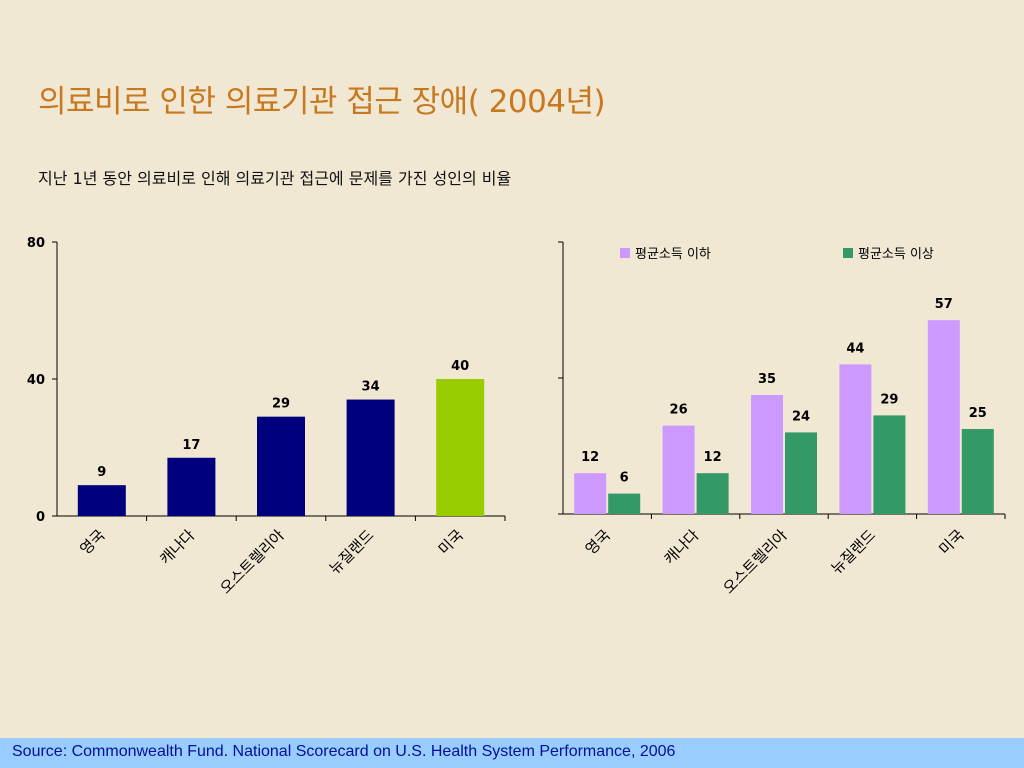 The image size is (1024, 768). I want to click on chart2-data-label: 25, so click(978, 413).